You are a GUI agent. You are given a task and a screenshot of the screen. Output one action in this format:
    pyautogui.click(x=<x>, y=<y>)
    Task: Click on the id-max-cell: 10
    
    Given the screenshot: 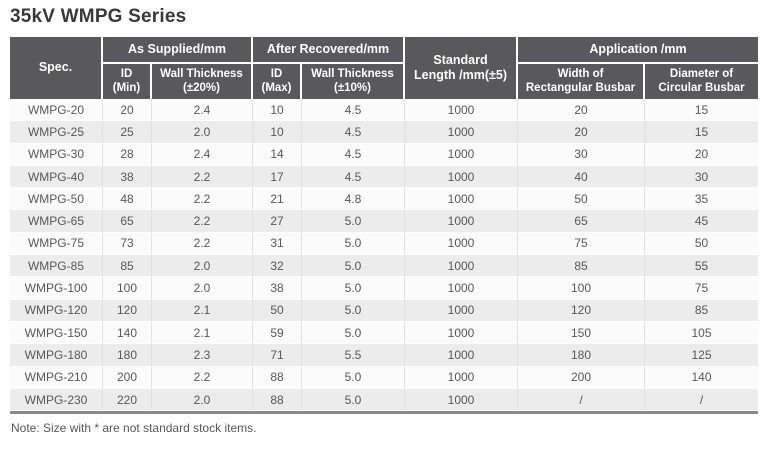 What is the action you would take?
    pyautogui.click(x=277, y=132)
    